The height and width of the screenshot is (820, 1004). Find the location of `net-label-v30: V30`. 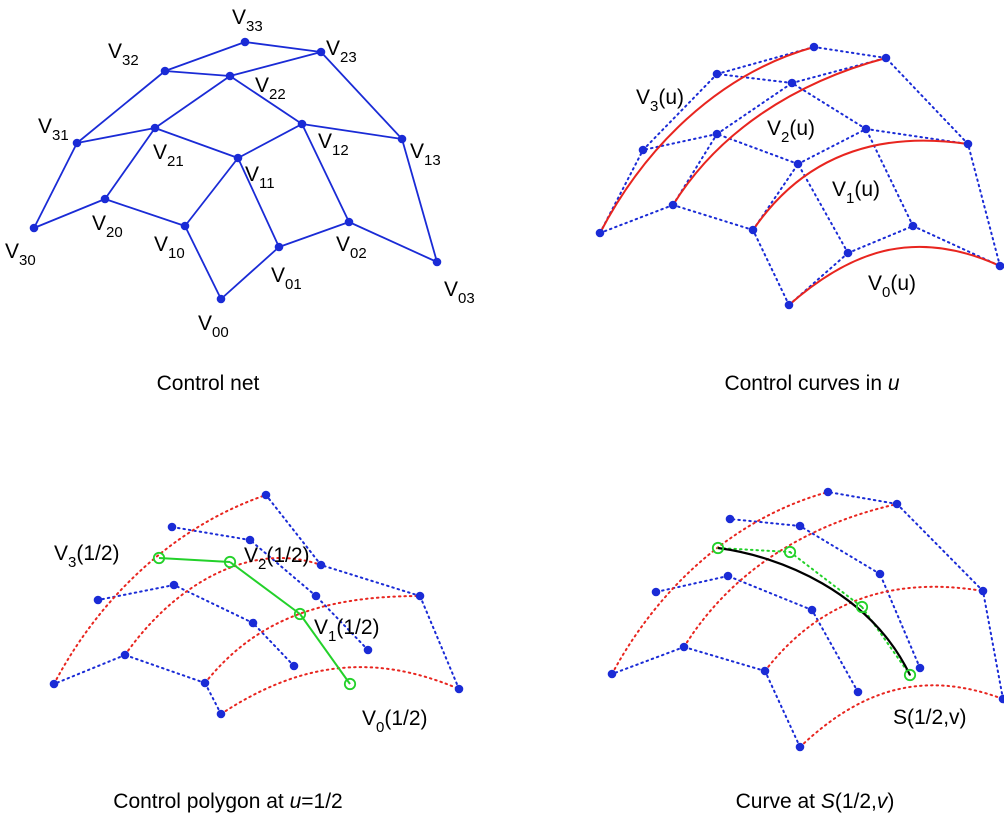

net-label-v30: V30 is located at coordinates (20, 254).